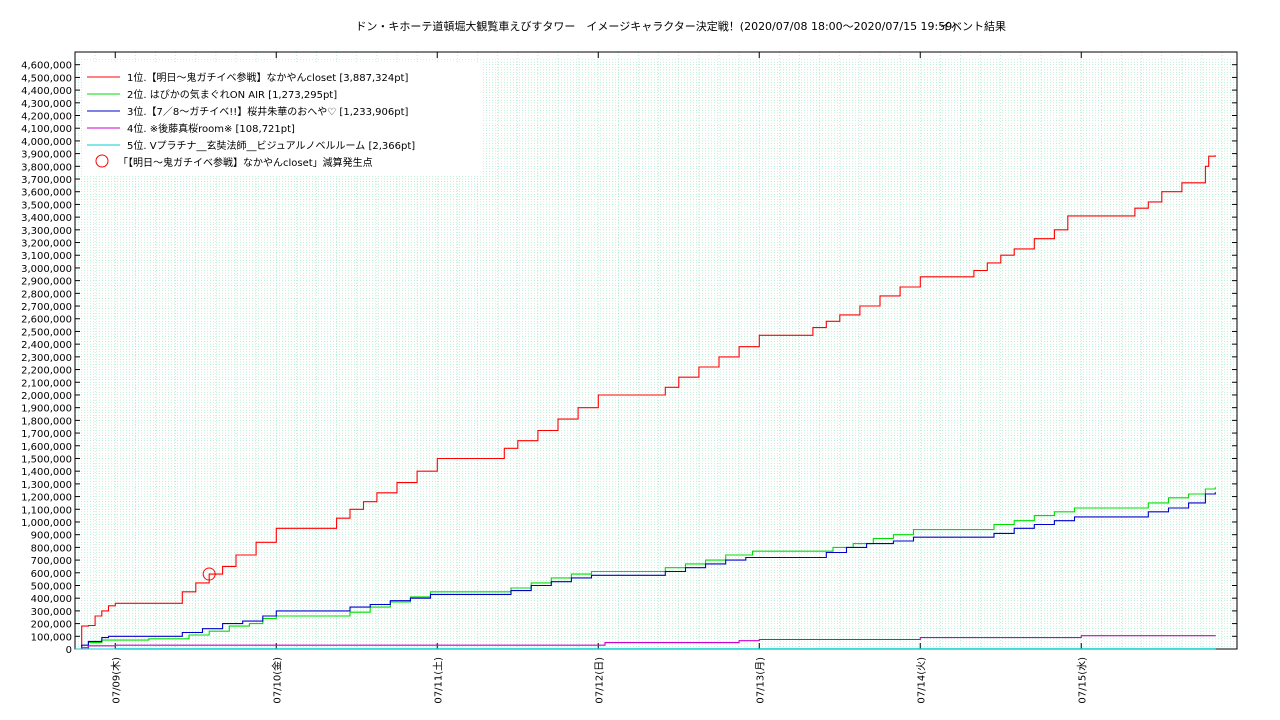  I want to click on y-tick-label: 1,800,000, so click(46, 421).